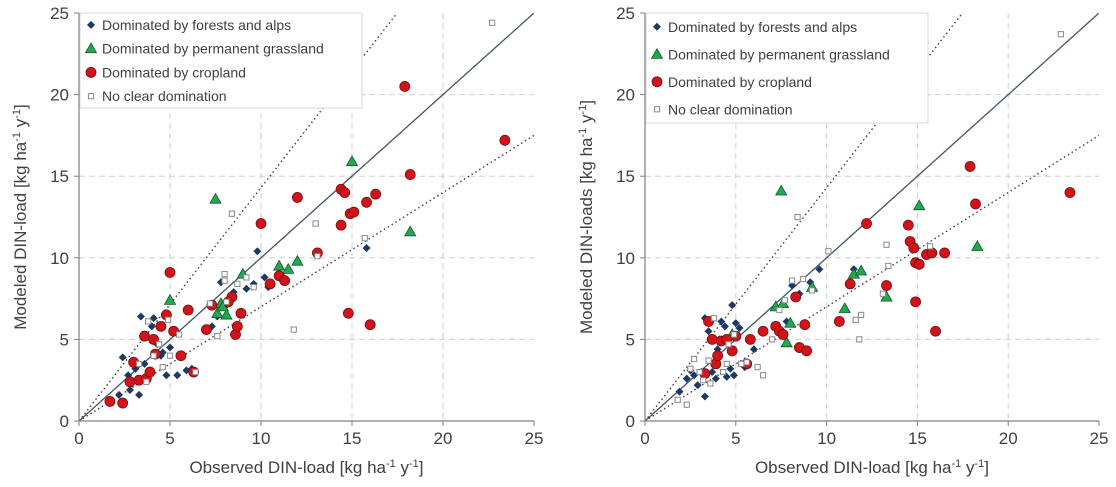  I want to click on legend-item-noclear: No clear domination, so click(157, 96).